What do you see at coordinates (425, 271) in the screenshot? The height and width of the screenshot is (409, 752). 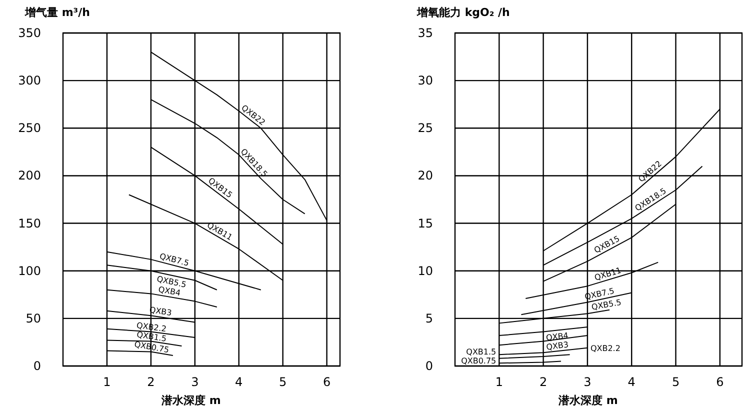 I see `y-tick-label: 10` at bounding box center [425, 271].